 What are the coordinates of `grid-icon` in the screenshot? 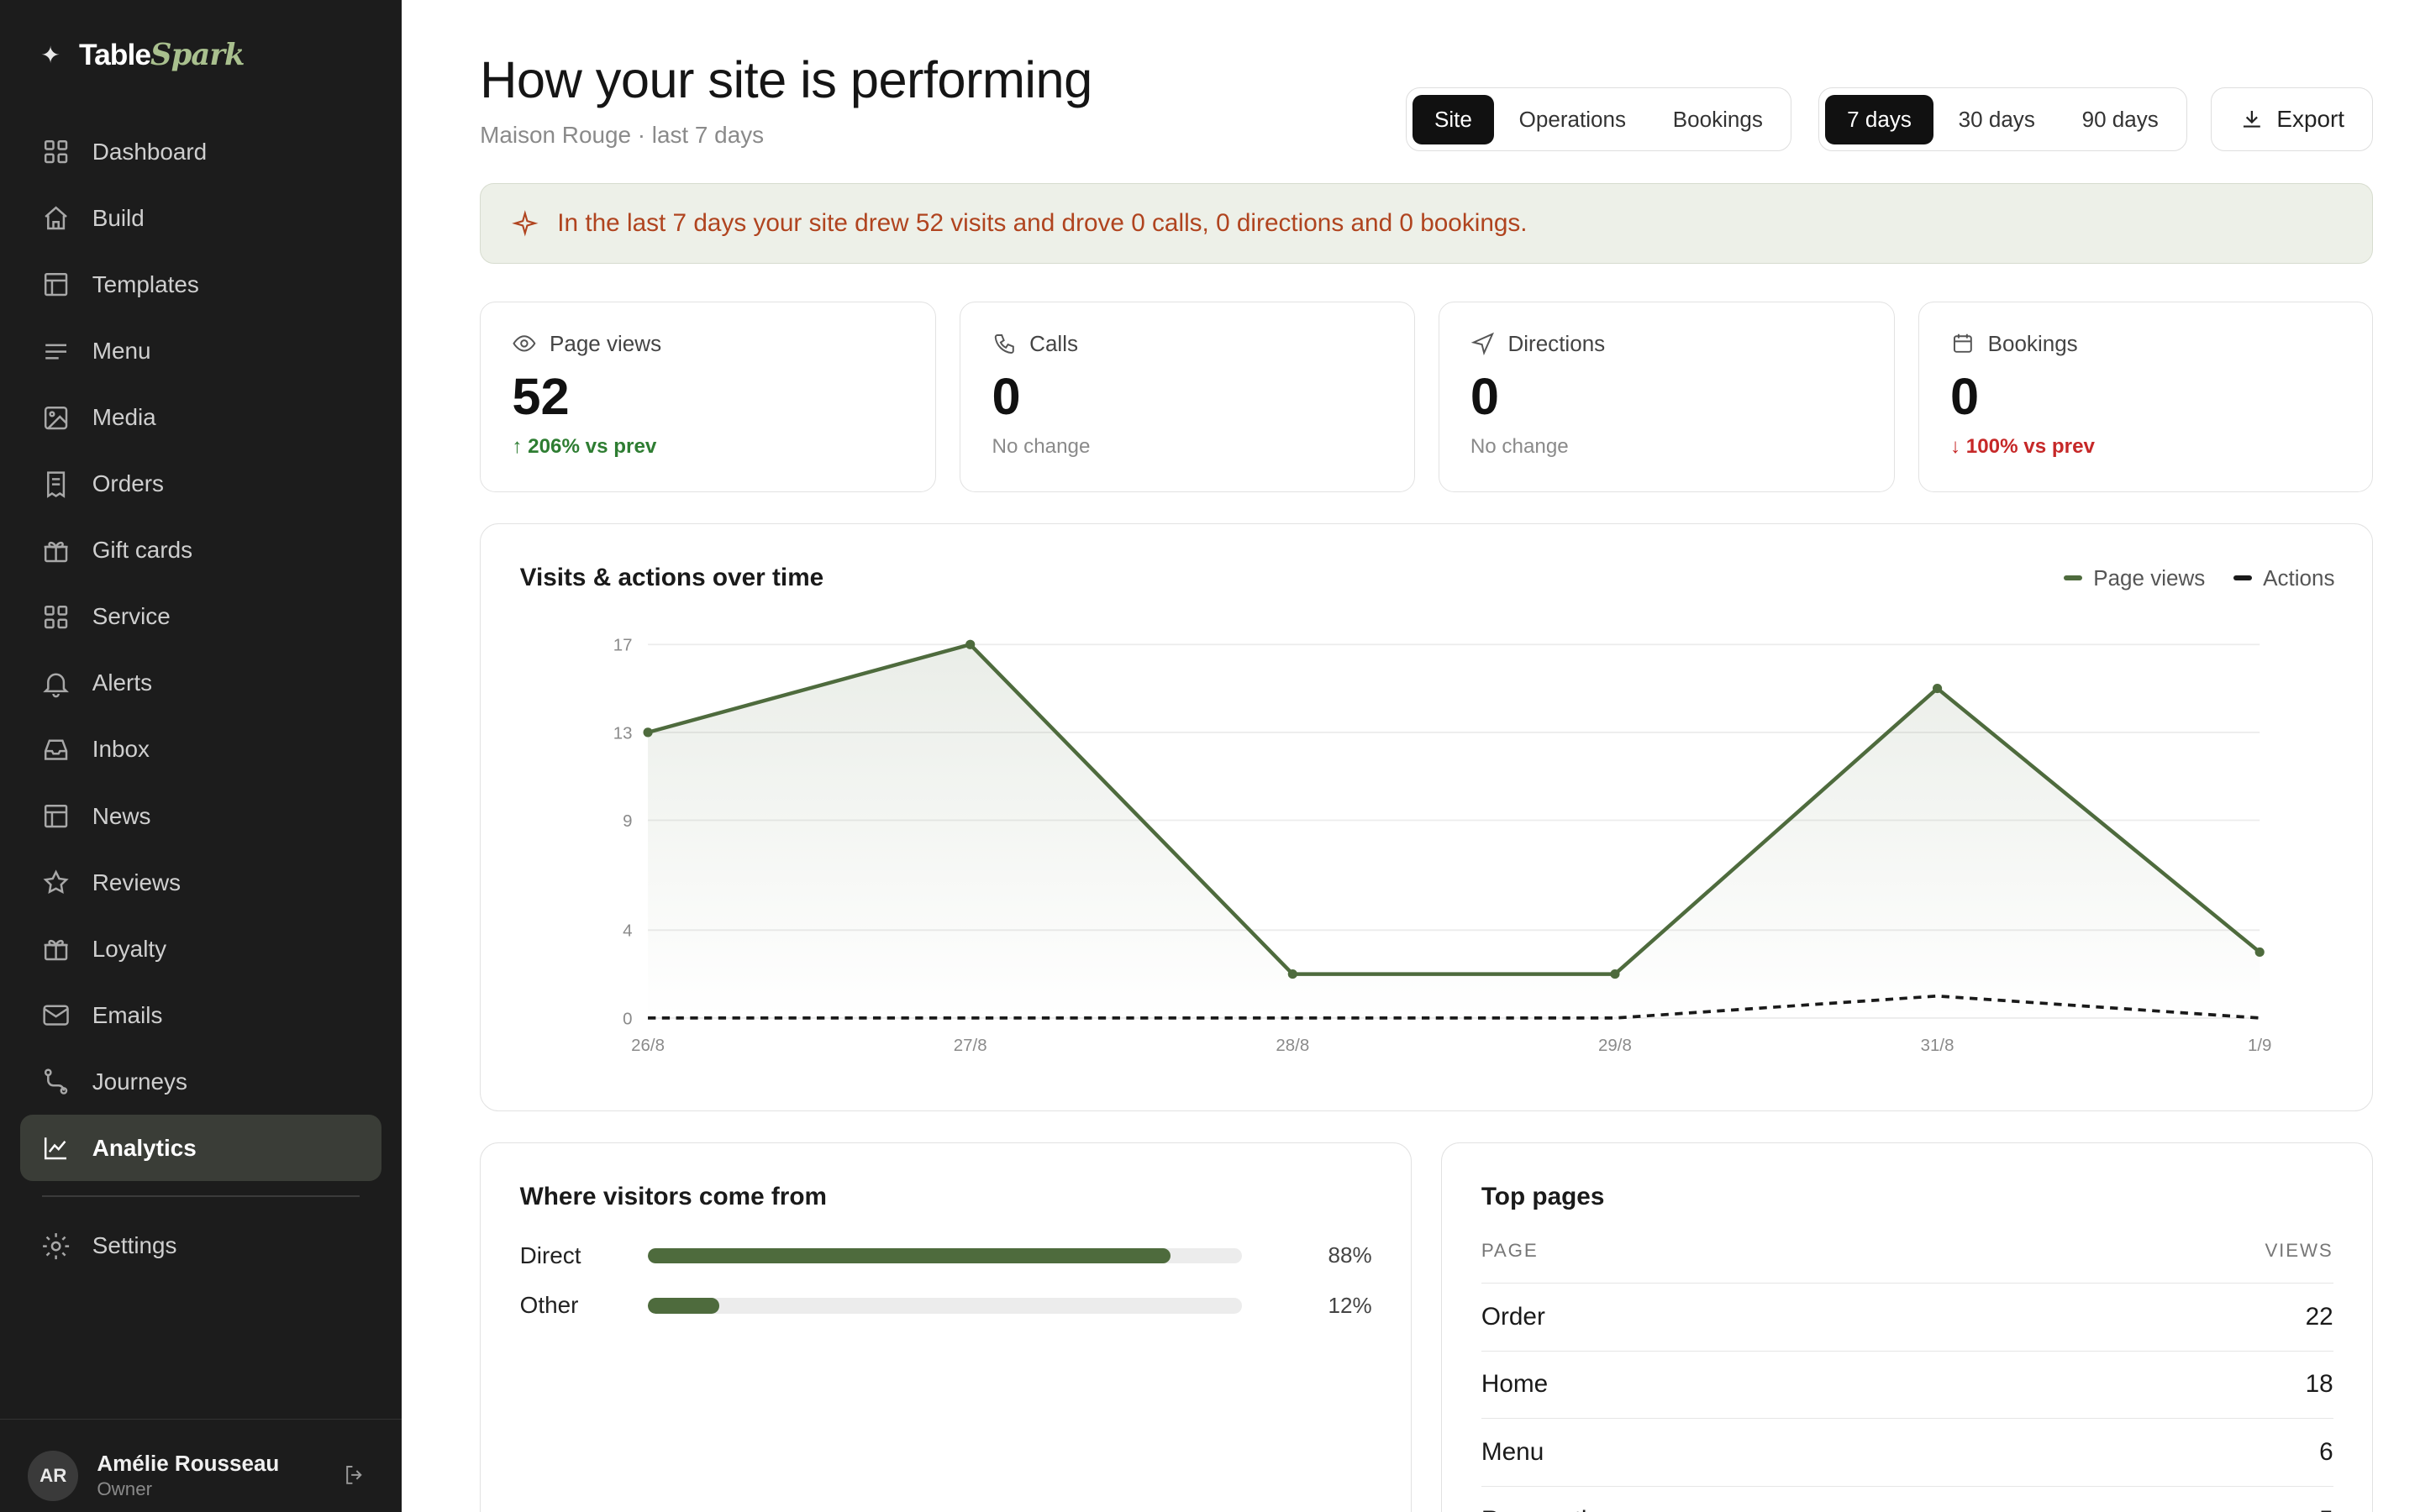 It's located at (56, 152).